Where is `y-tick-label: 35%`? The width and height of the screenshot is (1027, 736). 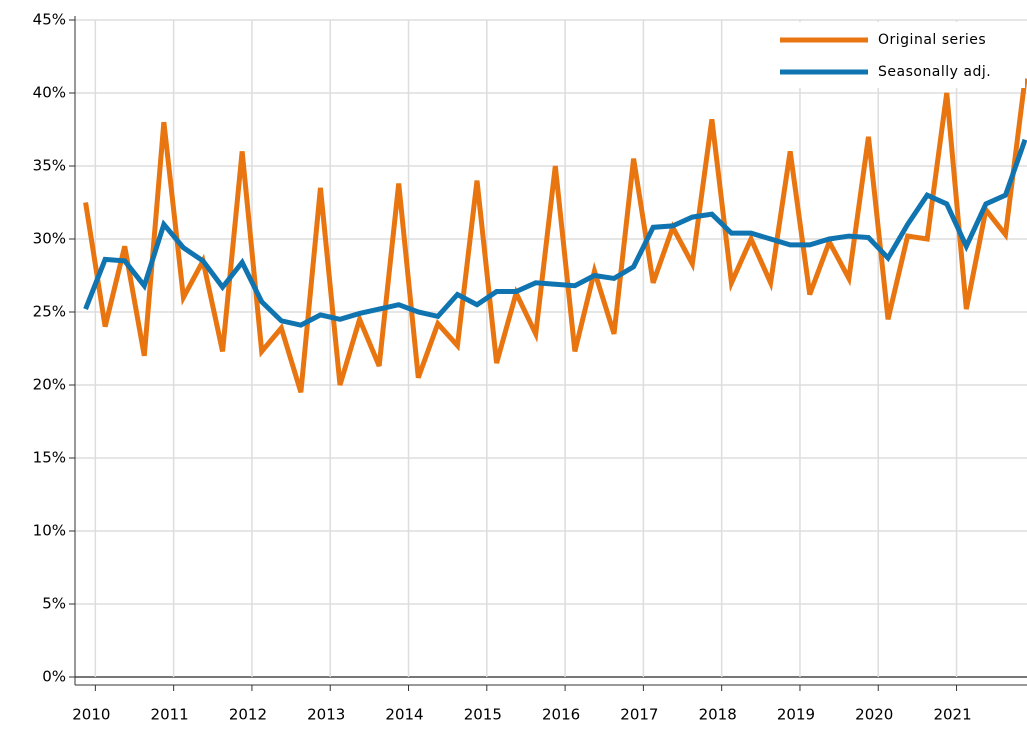
y-tick-label: 35% is located at coordinates (49, 166).